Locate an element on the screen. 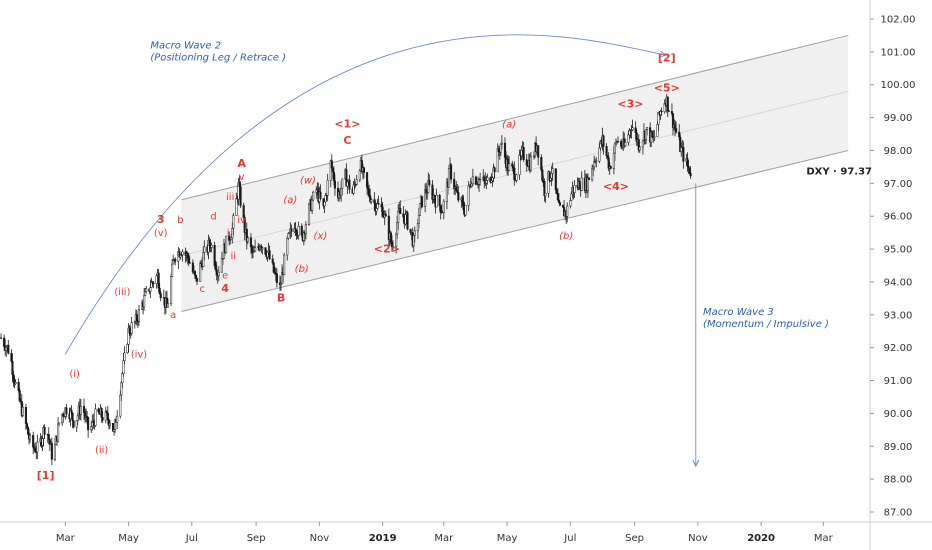 The height and width of the screenshot is (550, 932). wave-label: v is located at coordinates (242, 177).